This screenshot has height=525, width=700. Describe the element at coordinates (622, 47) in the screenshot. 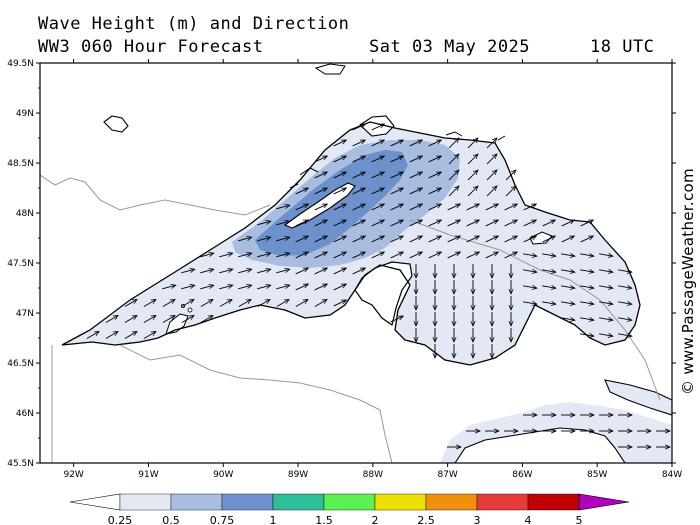

I see `forecast-time: 18 UTC` at that location.